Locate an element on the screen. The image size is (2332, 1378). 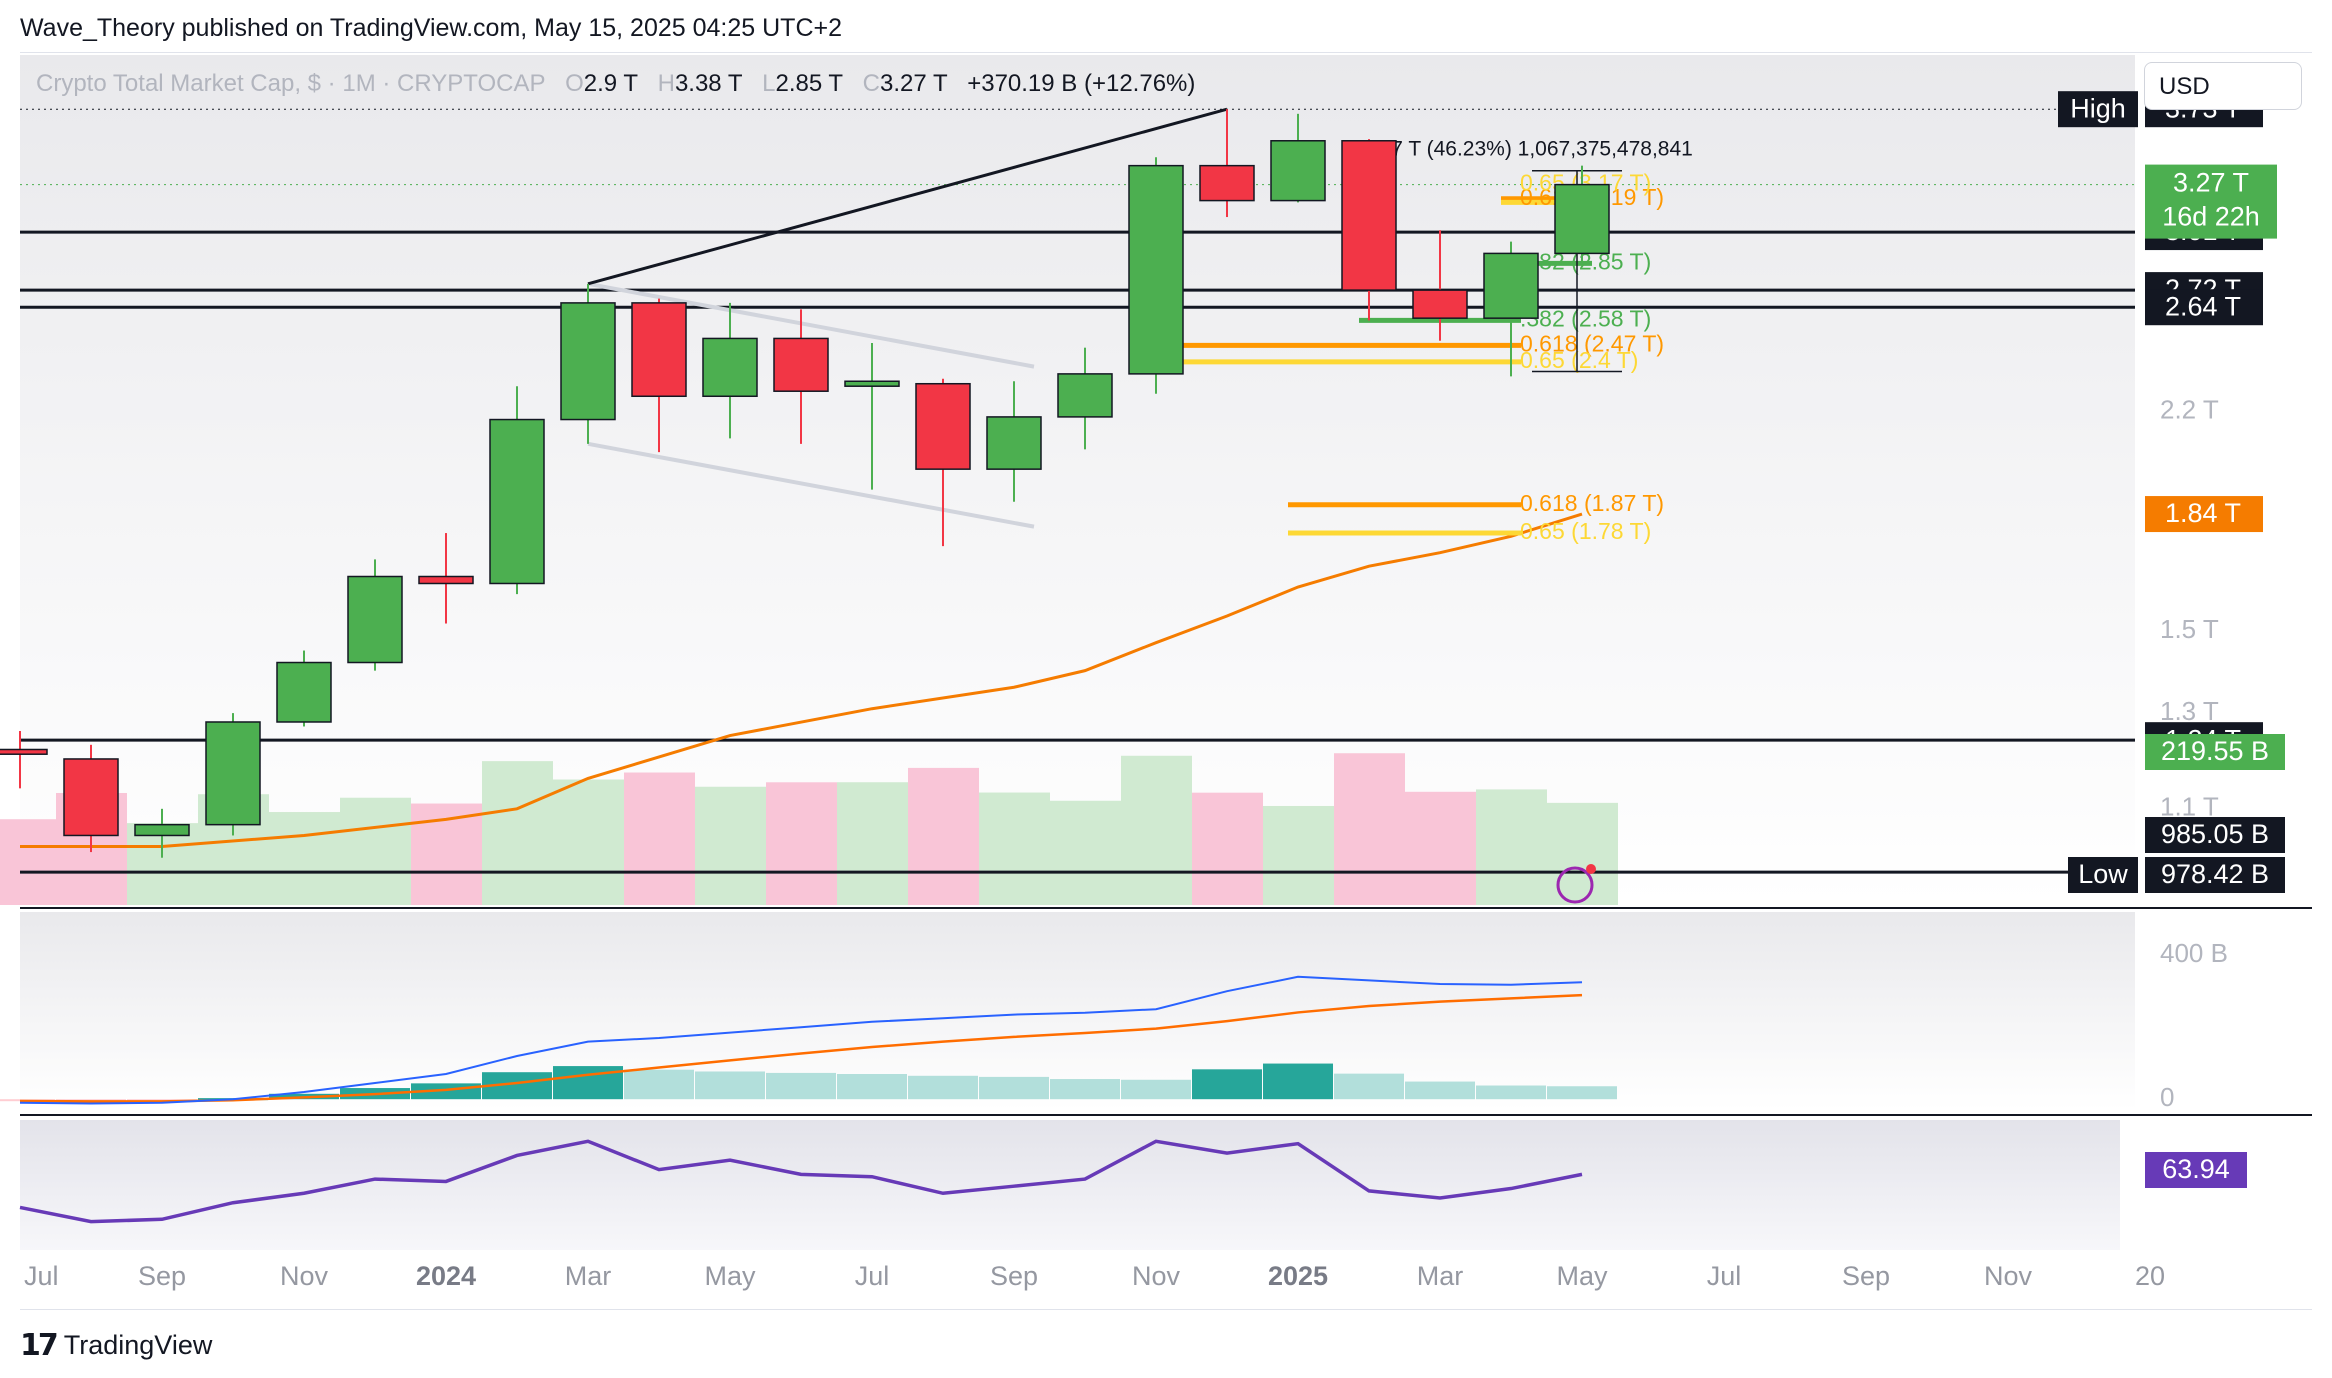
volume-value-tag: 219.55 B is located at coordinates (2215, 751).